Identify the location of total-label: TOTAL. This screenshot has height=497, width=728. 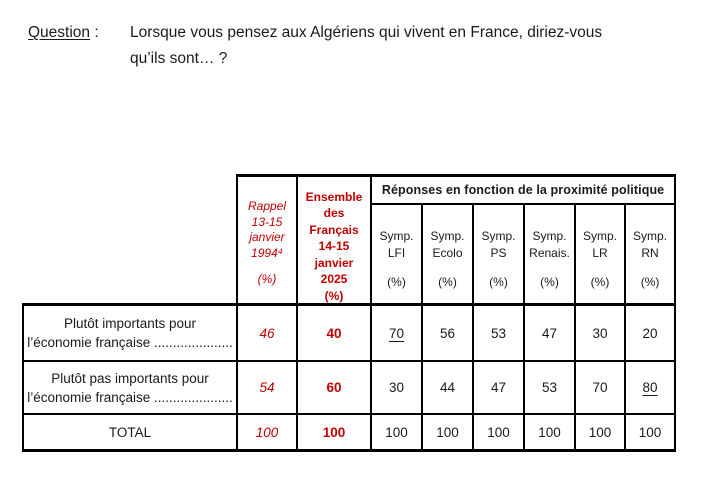
(130, 432).